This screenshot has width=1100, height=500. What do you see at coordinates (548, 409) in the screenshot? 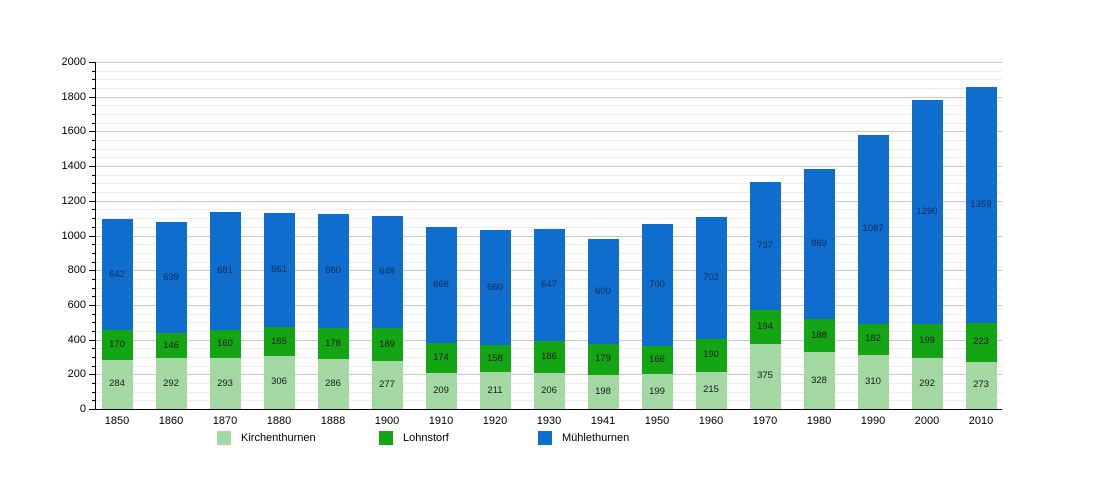
I see `x-axis-line` at bounding box center [548, 409].